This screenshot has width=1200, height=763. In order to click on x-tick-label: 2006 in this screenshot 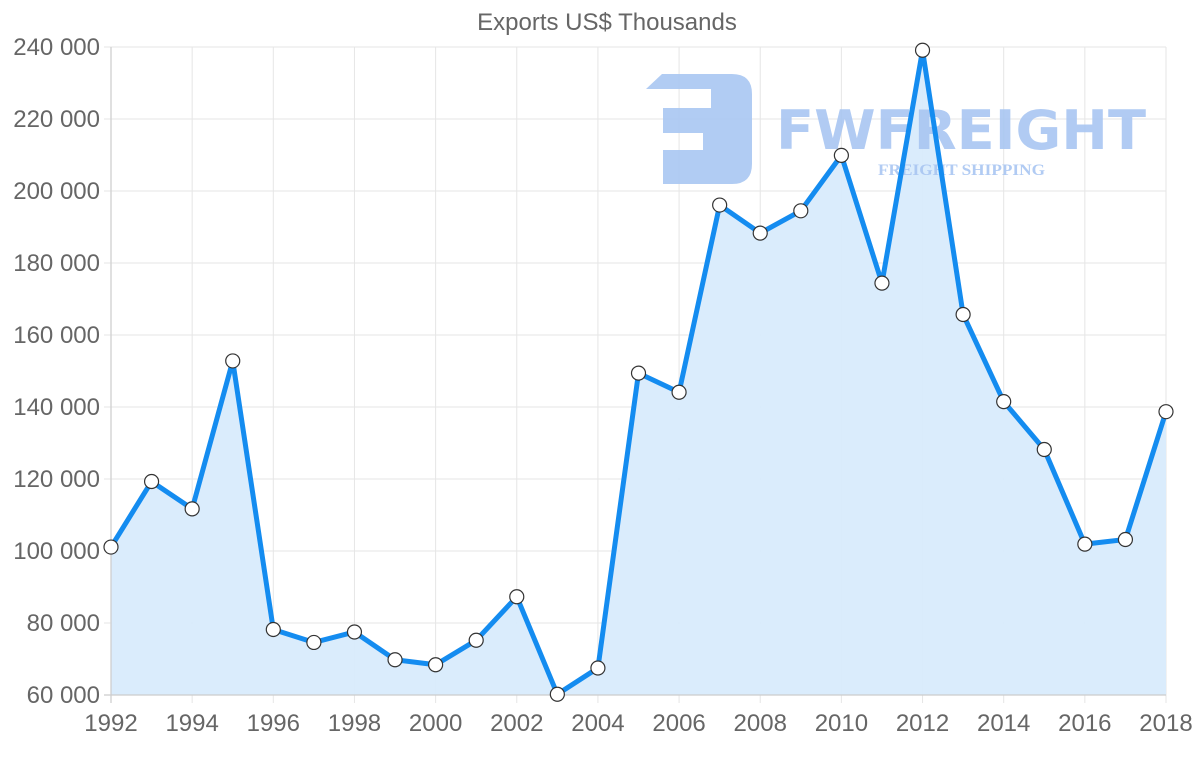, I will do `click(678, 723)`.